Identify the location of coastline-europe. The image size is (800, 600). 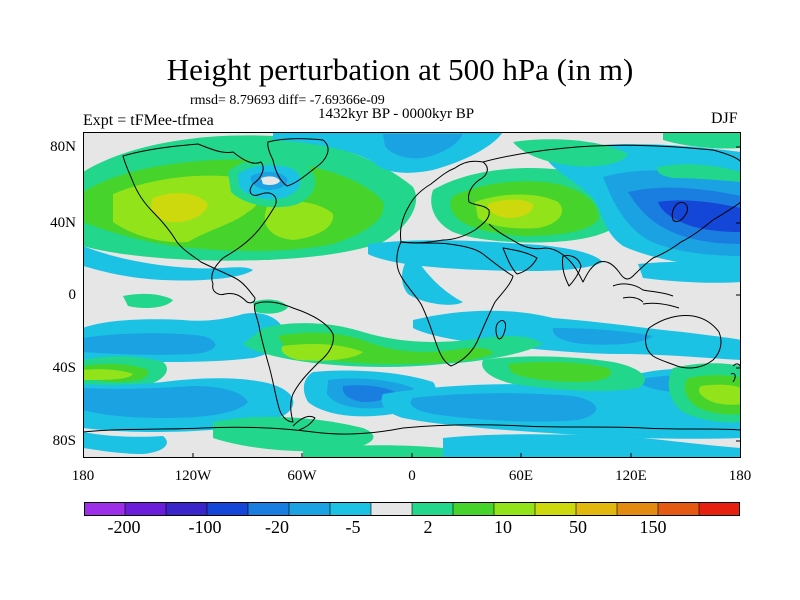
(445, 202).